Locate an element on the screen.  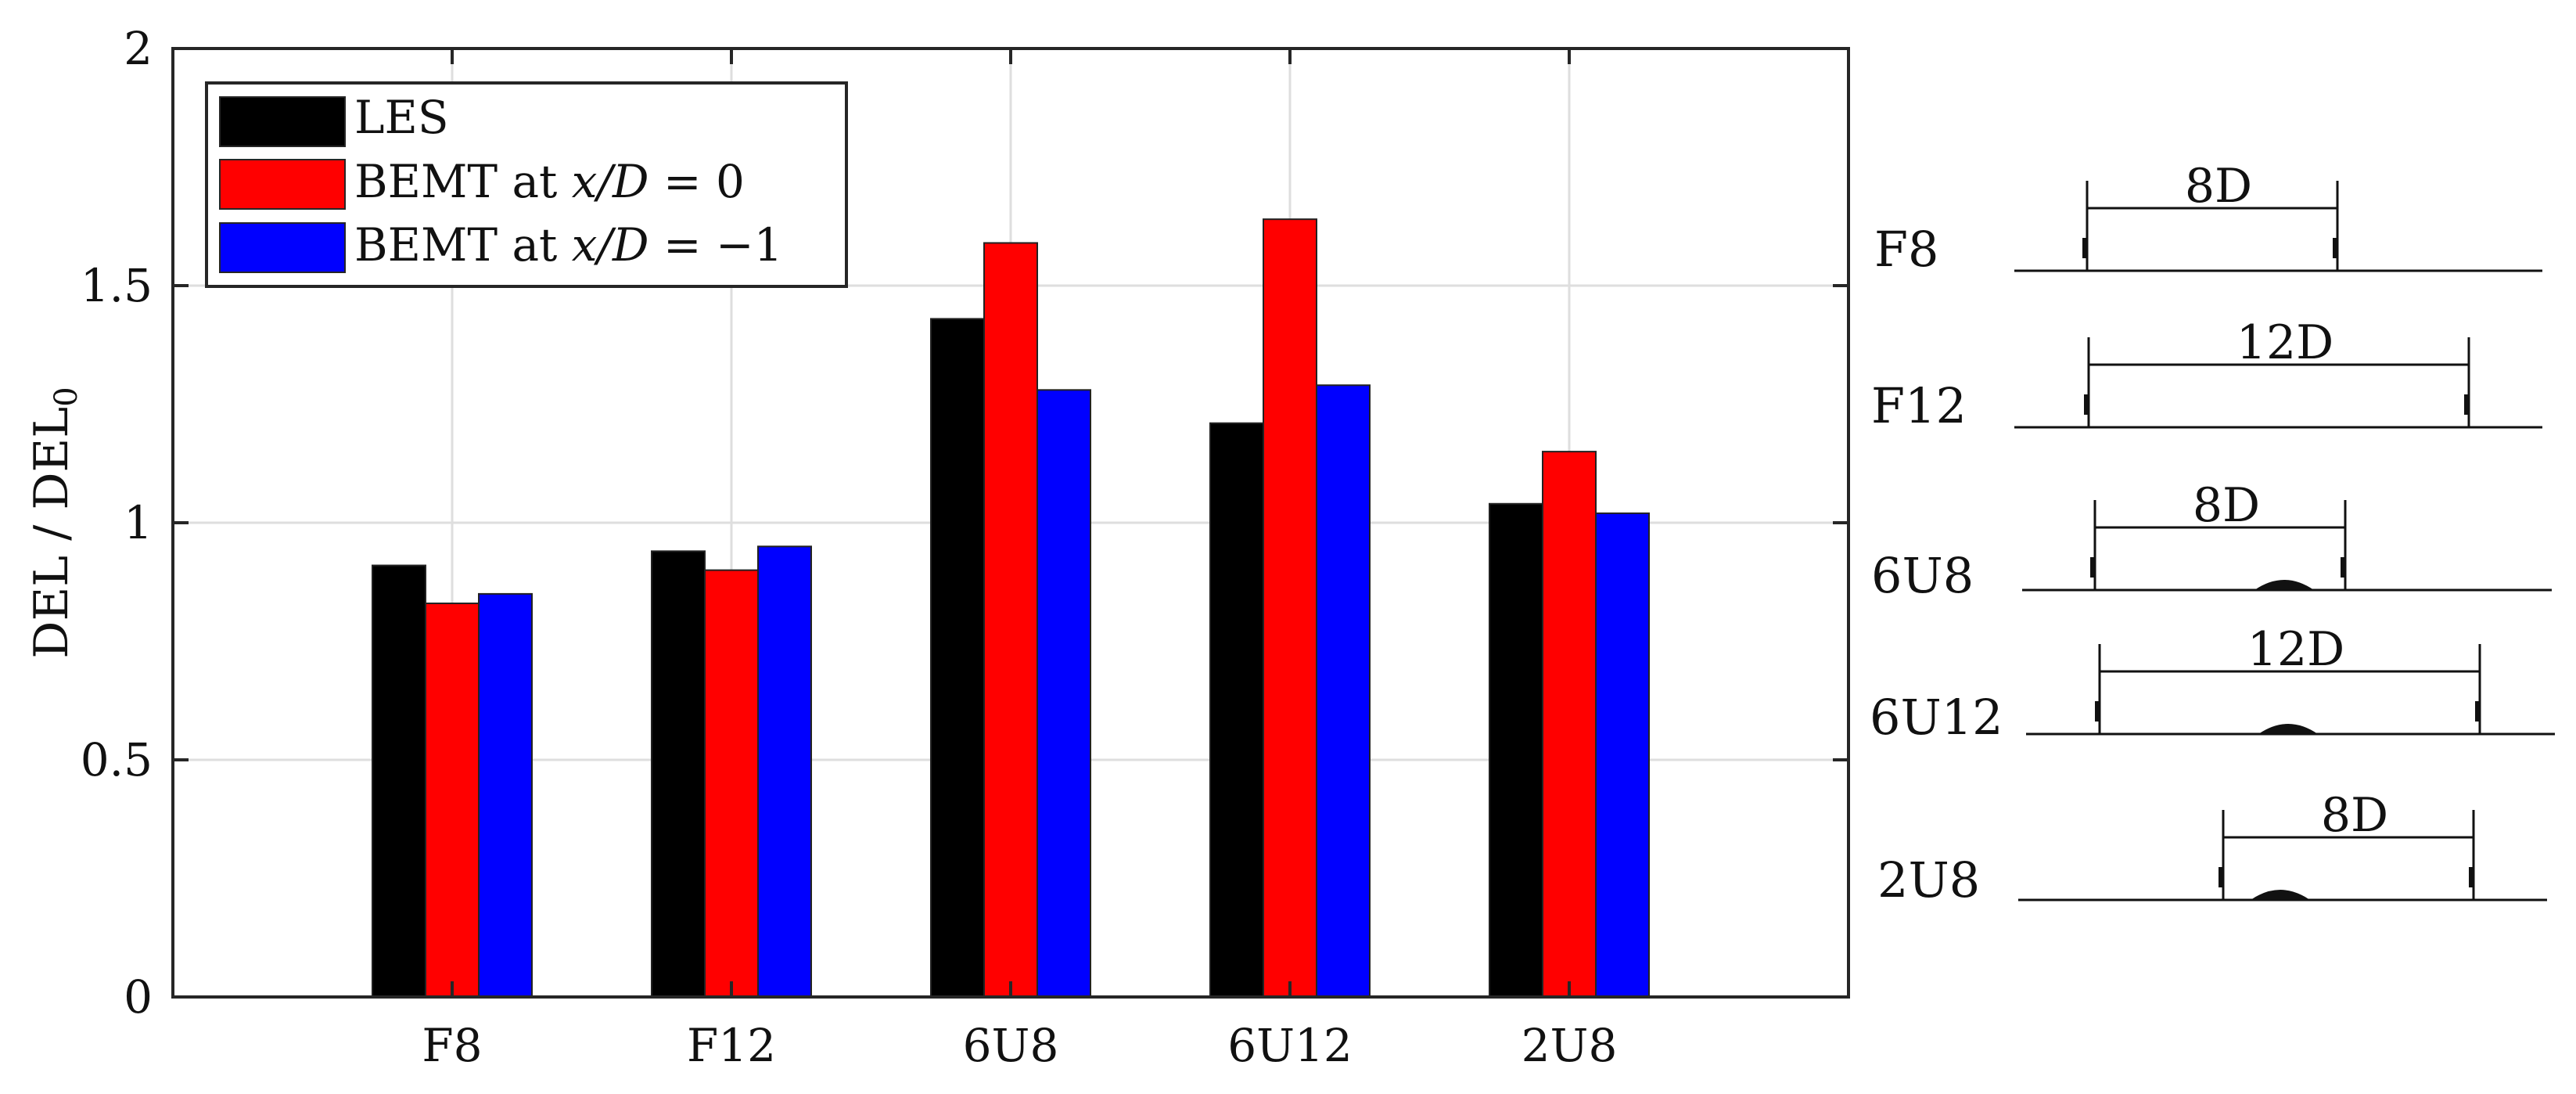
x-tick-label: F8 is located at coordinates (452, 1045).